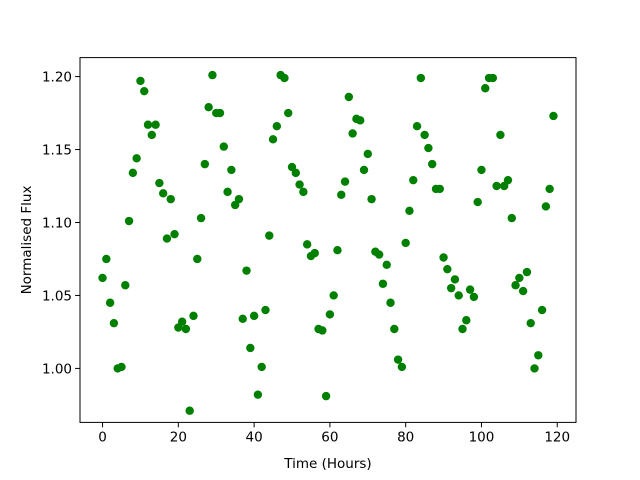  Describe the element at coordinates (405, 437) in the screenshot. I see `x-tick-label: 80` at that location.